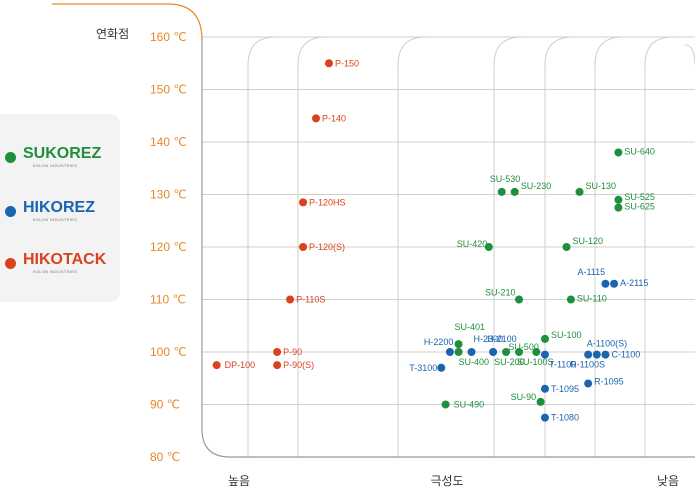 This screenshot has height=494, width=695. Describe the element at coordinates (668, 481) in the screenshot. I see `x-tick-label: 낮음` at that location.